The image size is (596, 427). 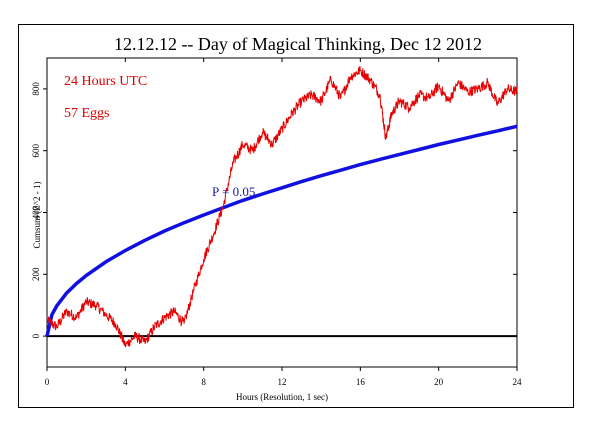 What do you see at coordinates (361, 382) in the screenshot?
I see `x-tick-label-4: 16` at bounding box center [361, 382].